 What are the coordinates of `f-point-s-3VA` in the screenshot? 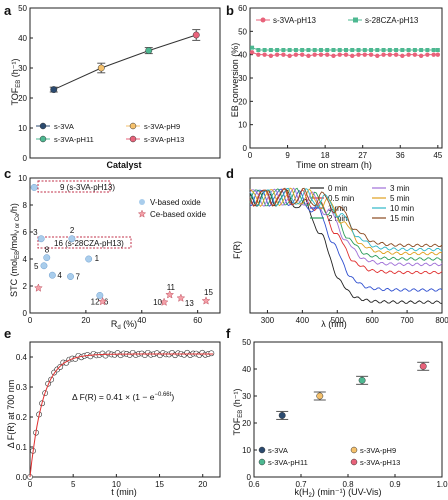 It's located at (282, 415).